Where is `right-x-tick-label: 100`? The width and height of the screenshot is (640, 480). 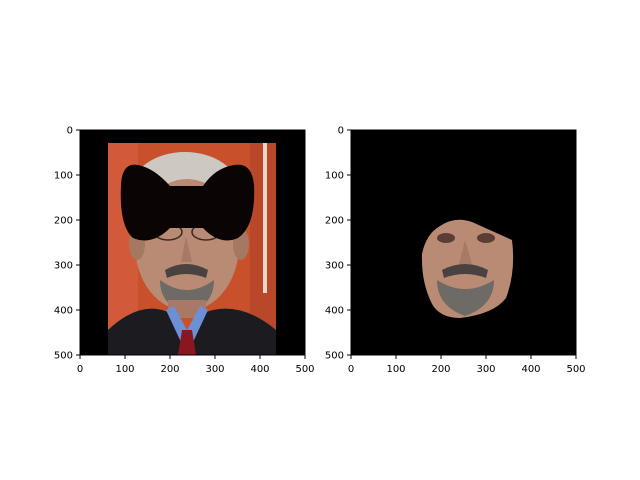 right-x-tick-label: 100 is located at coordinates (395, 369).